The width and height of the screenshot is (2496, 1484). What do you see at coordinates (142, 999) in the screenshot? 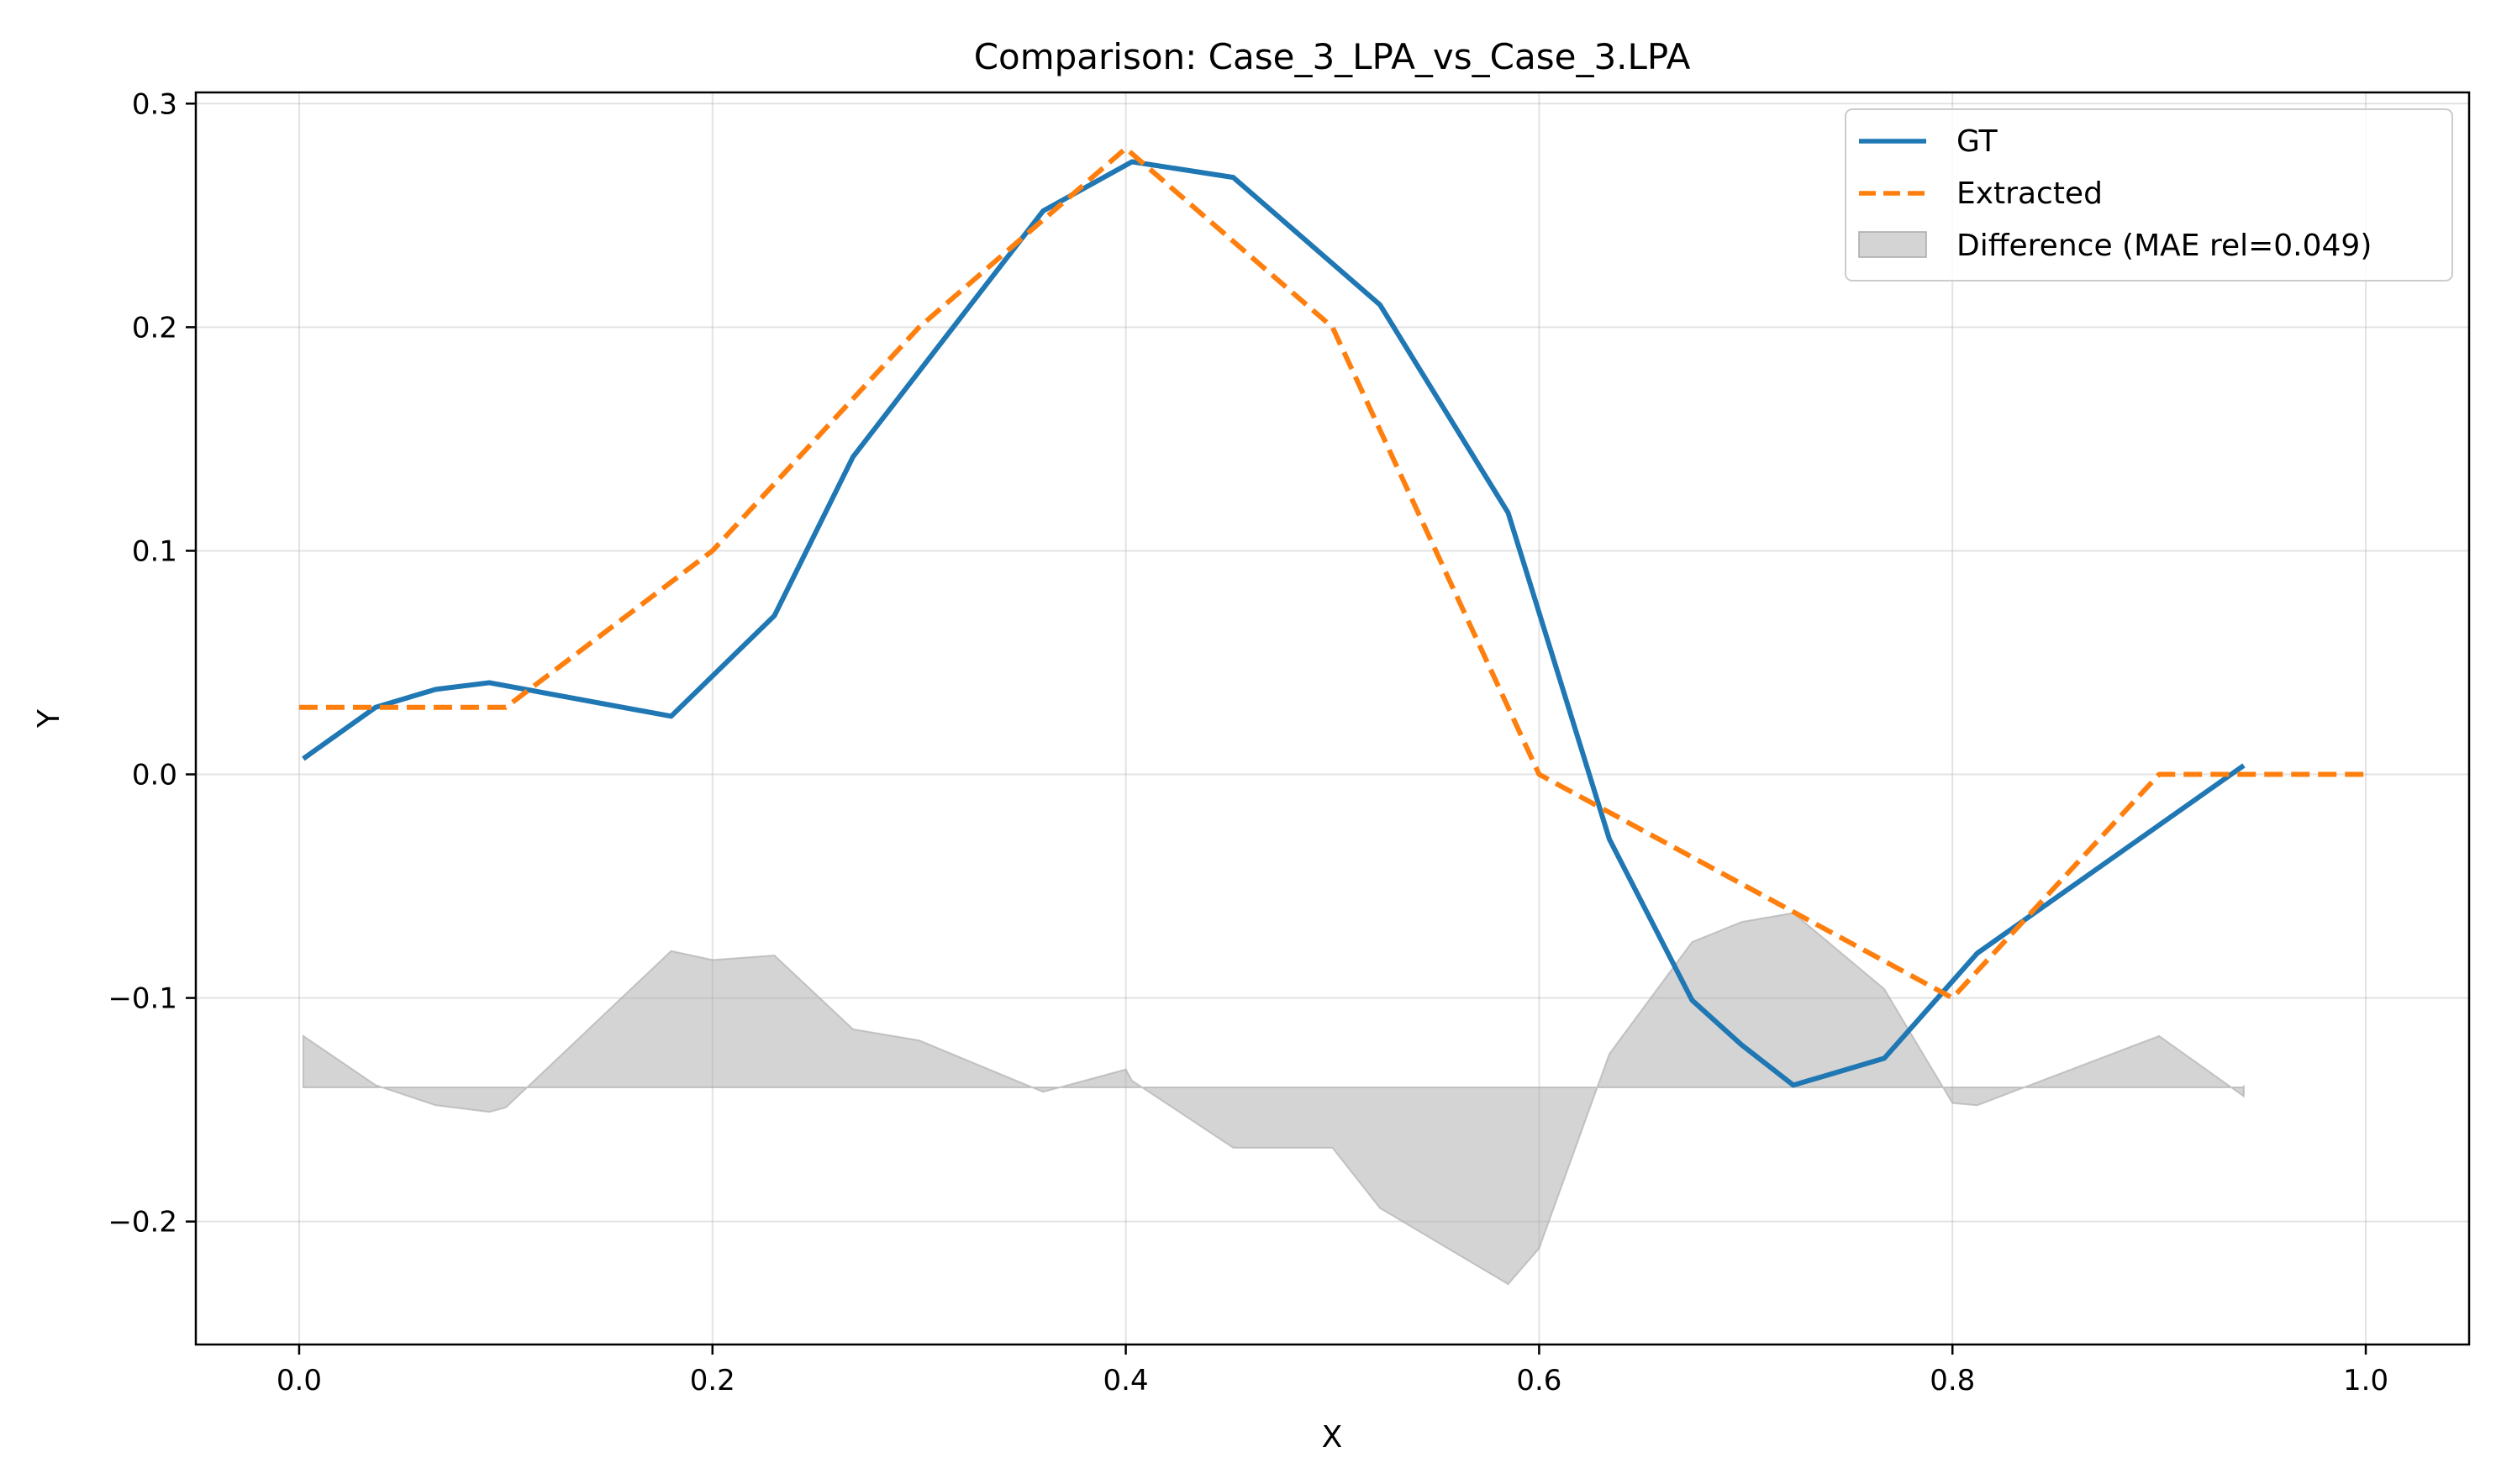
I see `y-tick-label: −0.1` at bounding box center [142, 999].